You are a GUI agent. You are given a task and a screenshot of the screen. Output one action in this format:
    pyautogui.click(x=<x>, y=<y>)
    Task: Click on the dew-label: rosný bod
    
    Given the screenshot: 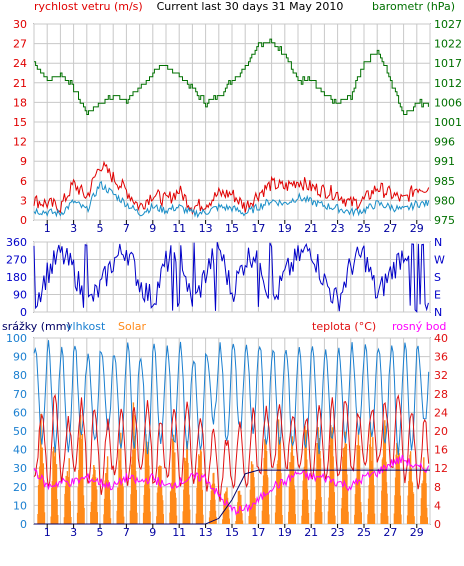 What is the action you would take?
    pyautogui.click(x=419, y=326)
    